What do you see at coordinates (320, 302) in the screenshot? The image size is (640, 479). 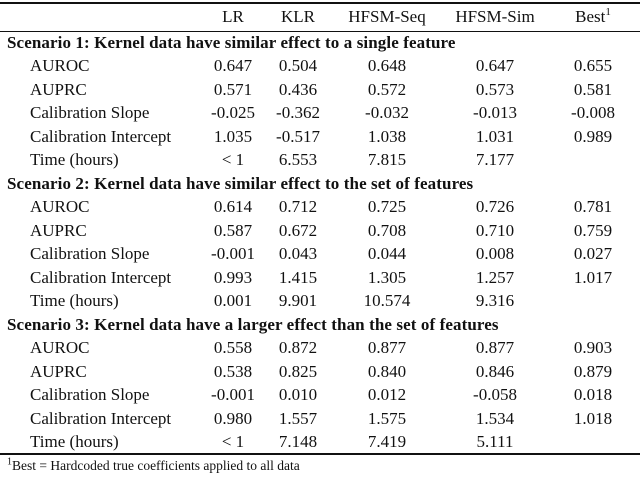 I see `metric-row: Time (hours) 0.001 9.901 10.574 9.316` at bounding box center [320, 302].